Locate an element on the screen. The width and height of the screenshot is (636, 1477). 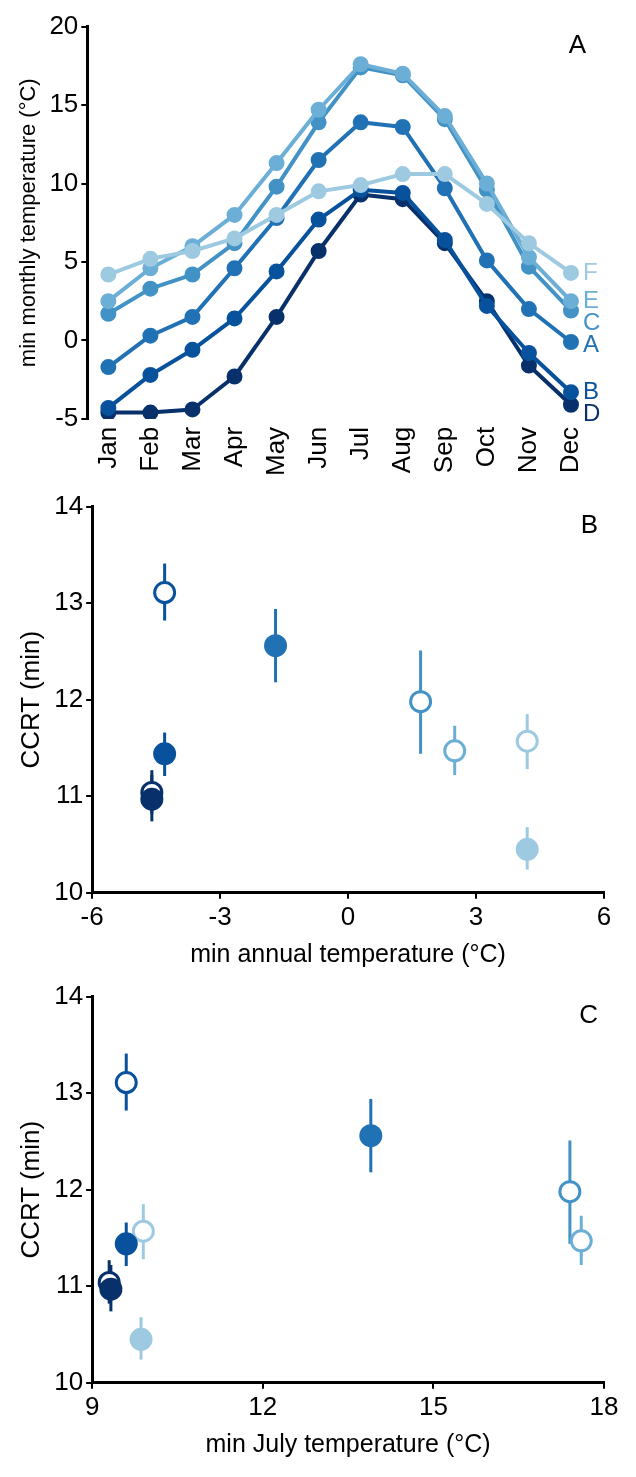
x-tick-label: Feb is located at coordinates (148, 449).